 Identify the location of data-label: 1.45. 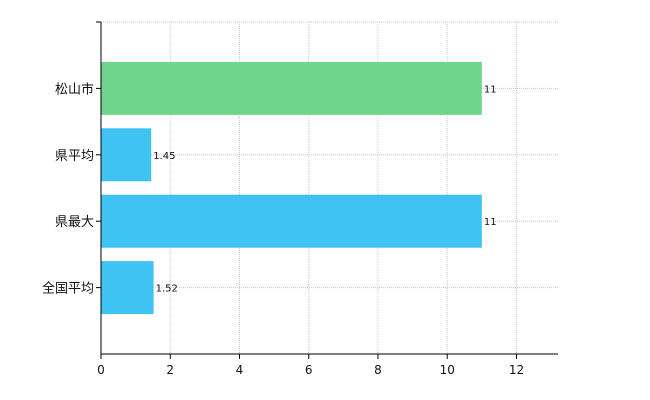
(164, 156).